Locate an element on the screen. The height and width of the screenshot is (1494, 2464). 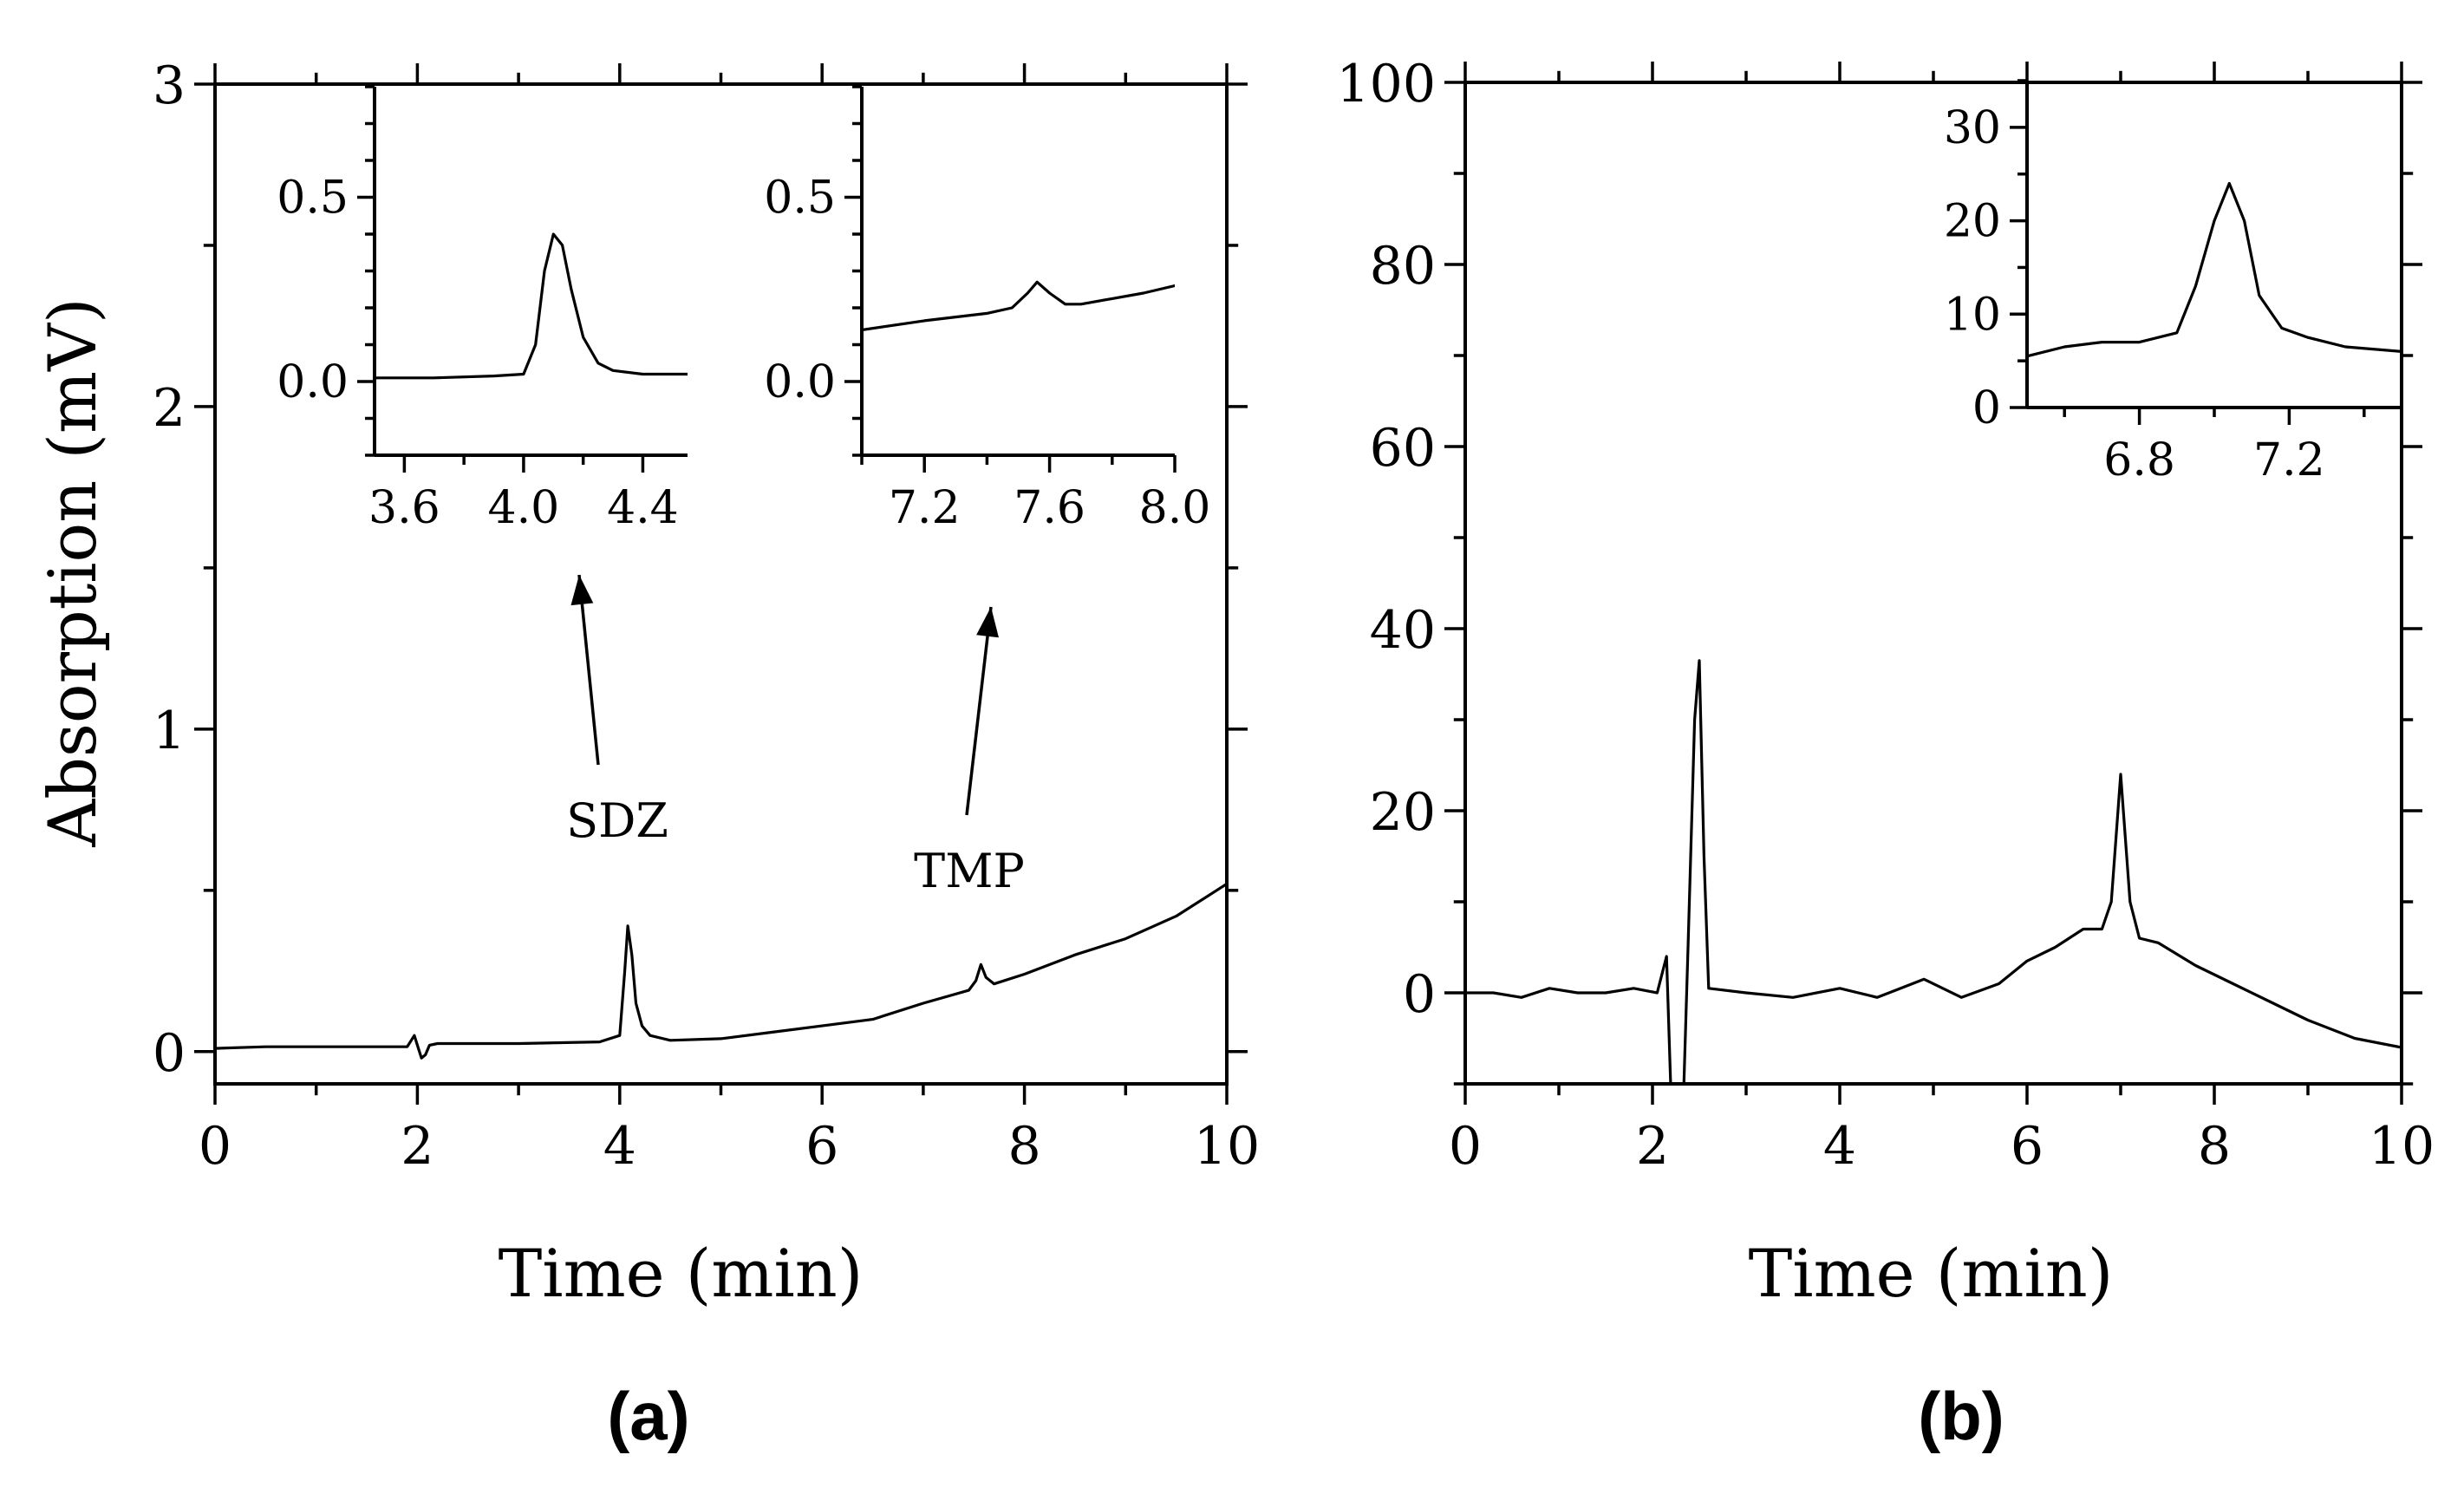
panel-b-x-tick-label: 10 is located at coordinates (2402, 1146).